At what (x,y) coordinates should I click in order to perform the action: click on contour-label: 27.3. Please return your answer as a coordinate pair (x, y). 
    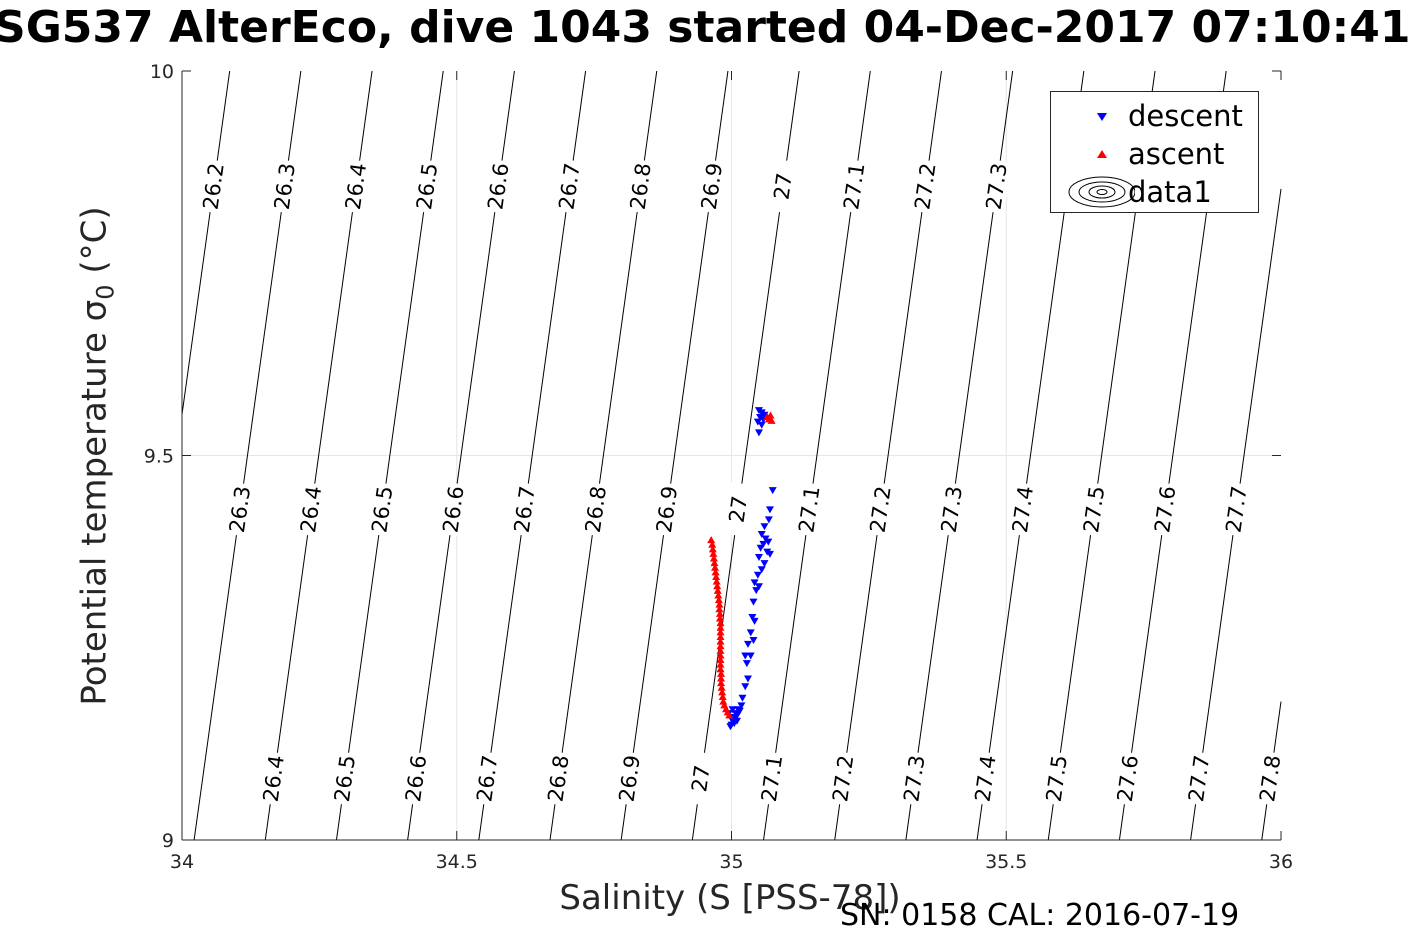
    Looking at the image, I should click on (914, 779).